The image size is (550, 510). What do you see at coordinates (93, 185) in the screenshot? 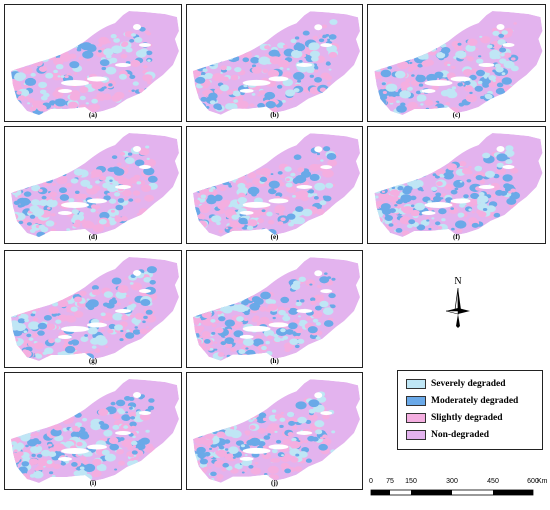
I see `map-panel-d: (d)` at bounding box center [93, 185].